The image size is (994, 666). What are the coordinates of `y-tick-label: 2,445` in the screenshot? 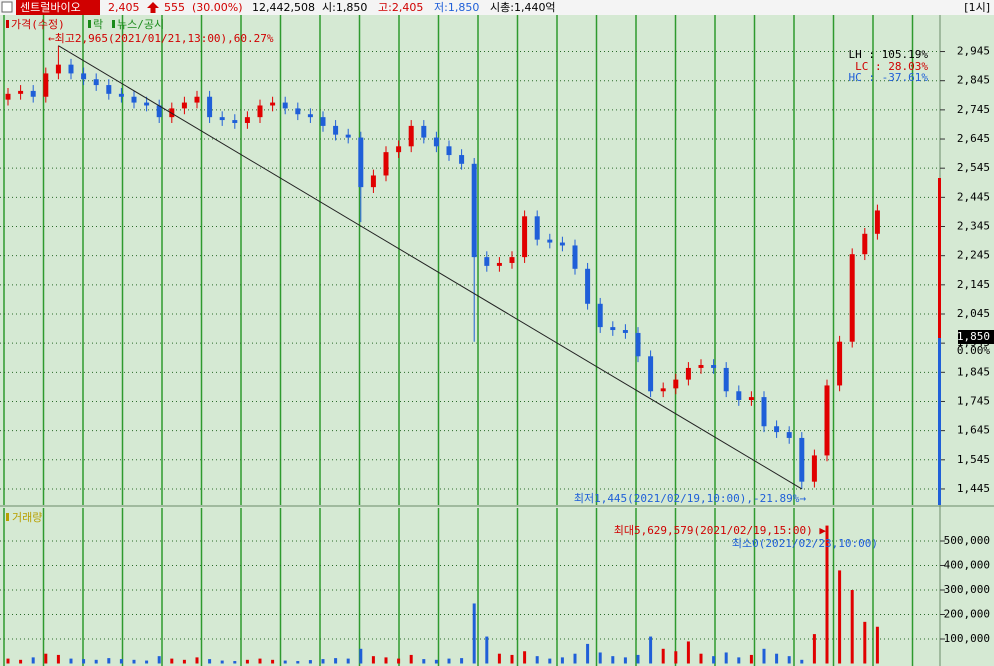 It's located at (973, 196).